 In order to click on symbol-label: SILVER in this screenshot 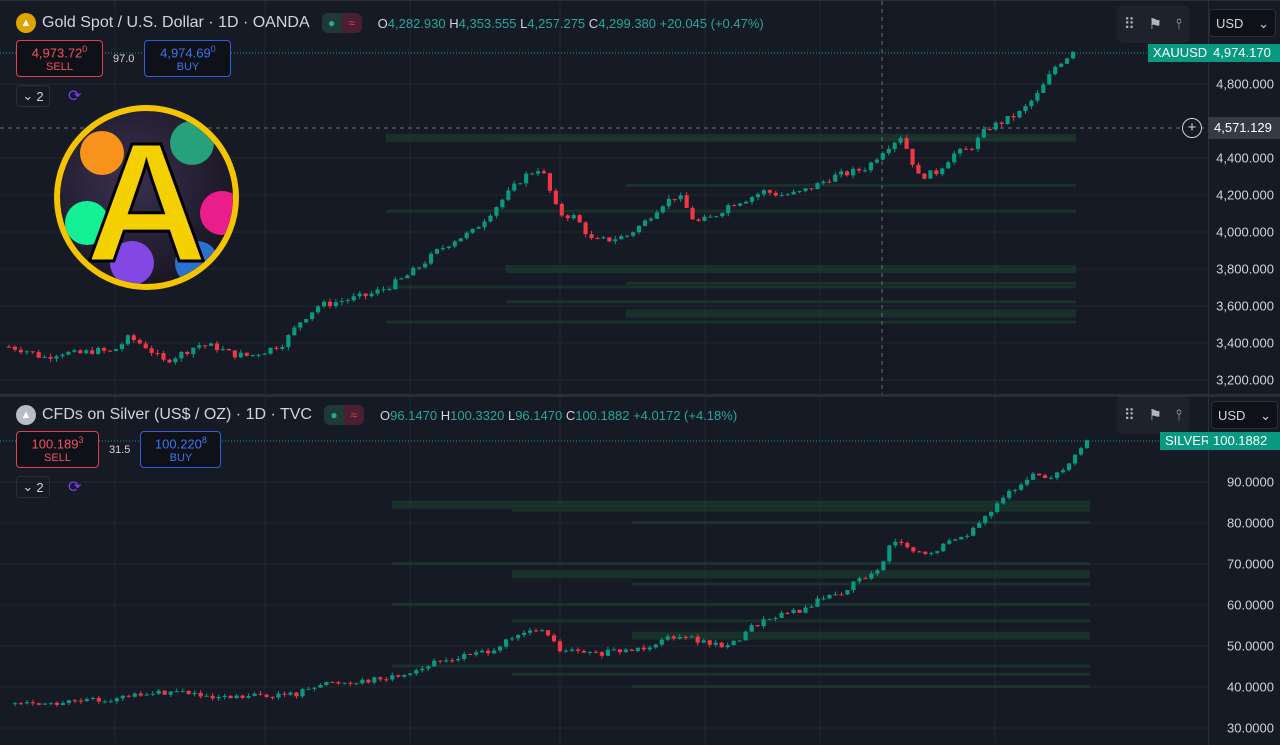, I will do `click(1188, 441)`.